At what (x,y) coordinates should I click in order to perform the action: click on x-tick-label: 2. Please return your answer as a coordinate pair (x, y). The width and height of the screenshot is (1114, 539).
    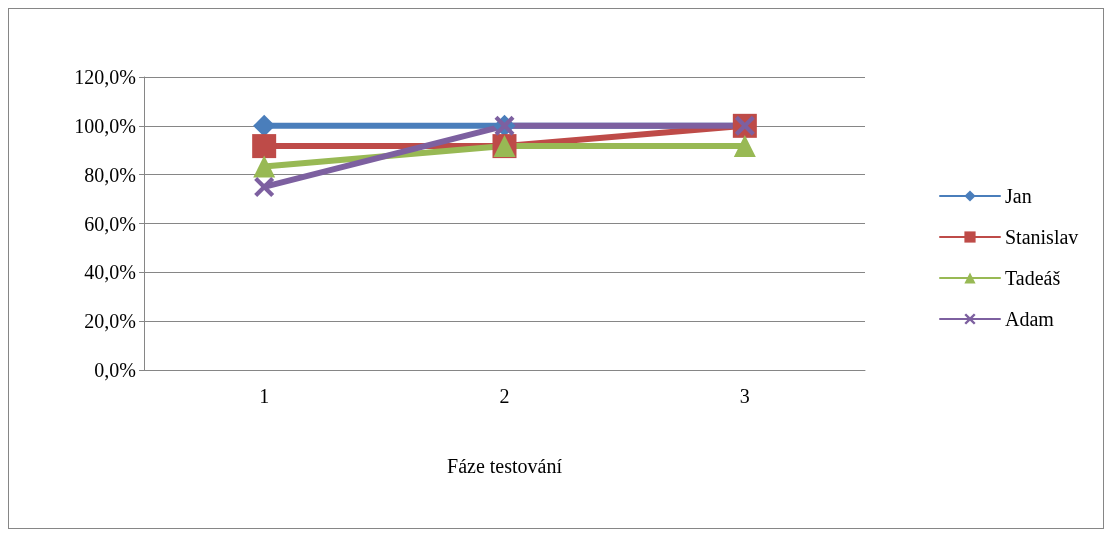
    Looking at the image, I should click on (504, 396).